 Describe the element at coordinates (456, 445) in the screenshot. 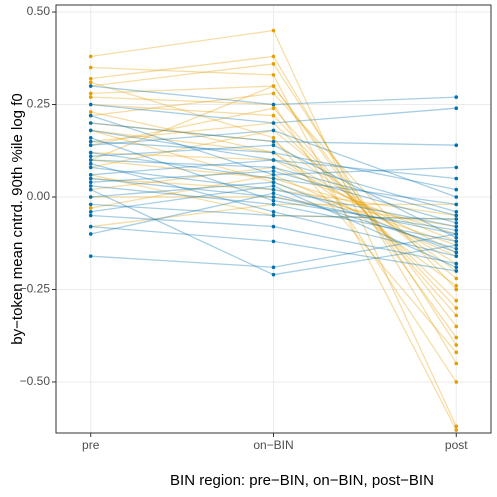

I see `x-tick-label: post` at that location.